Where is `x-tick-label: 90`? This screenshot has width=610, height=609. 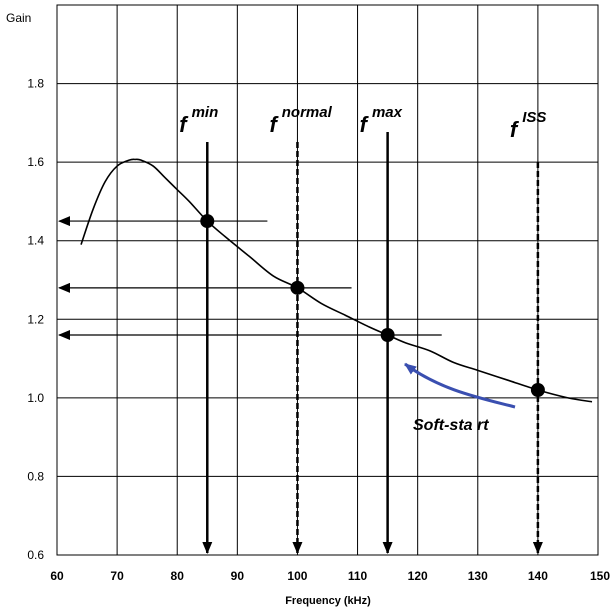 x-tick-label: 90 is located at coordinates (238, 576).